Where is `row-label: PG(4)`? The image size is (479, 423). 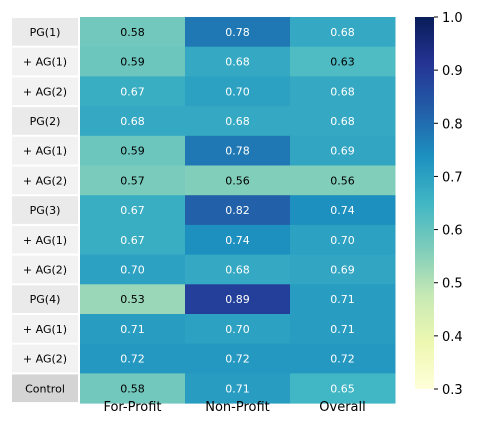
row-label: PG(4) is located at coordinates (45, 299).